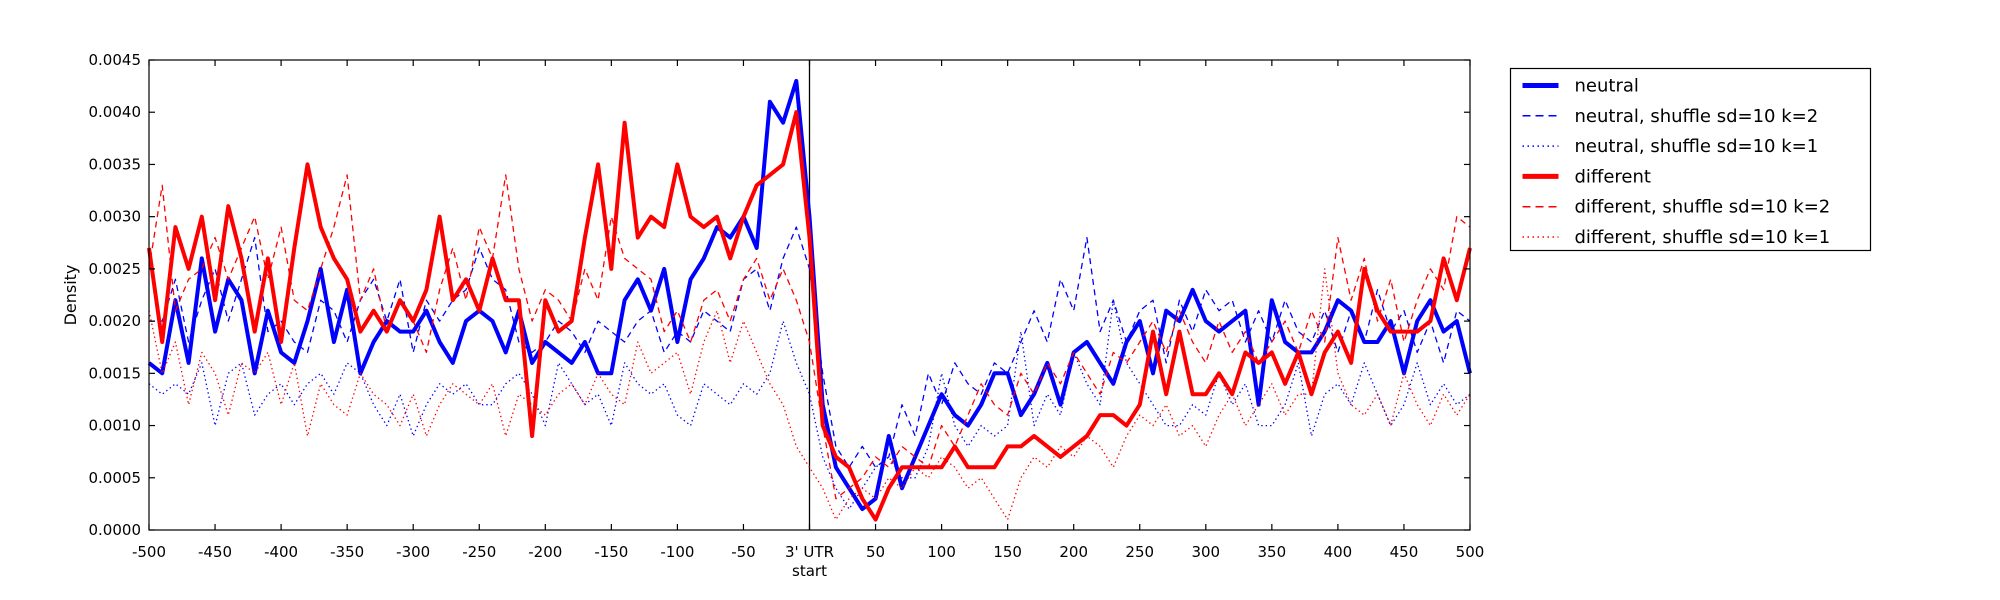  I want to click on x-tick-label-utr-start: 3' UTR, so click(809, 552).